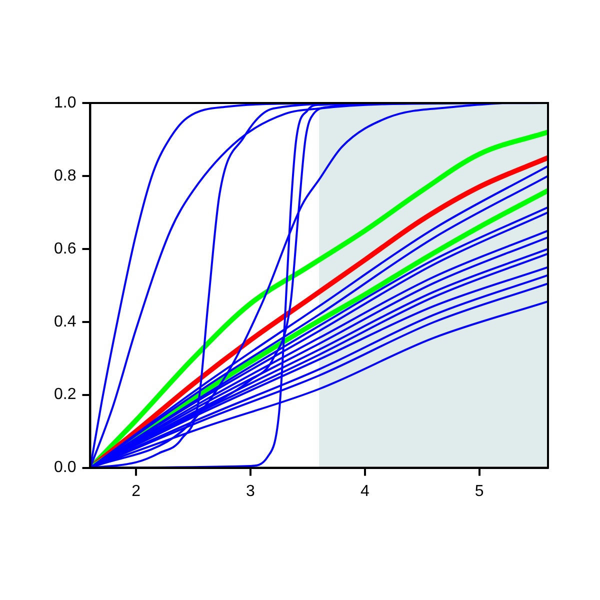 The image size is (600, 600). What do you see at coordinates (479, 491) in the screenshot?
I see `x-tick-label: 5` at bounding box center [479, 491].